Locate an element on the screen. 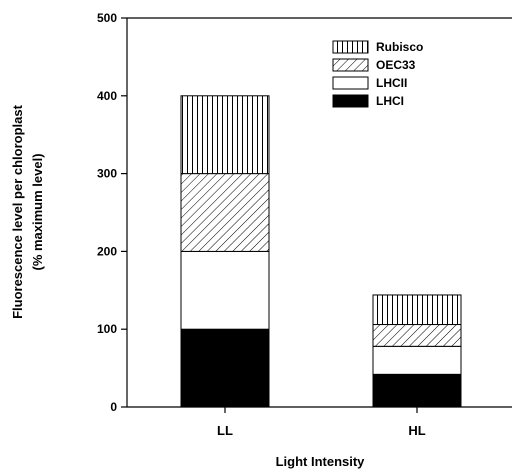  bar-segment-oec33-hl is located at coordinates (417, 335).